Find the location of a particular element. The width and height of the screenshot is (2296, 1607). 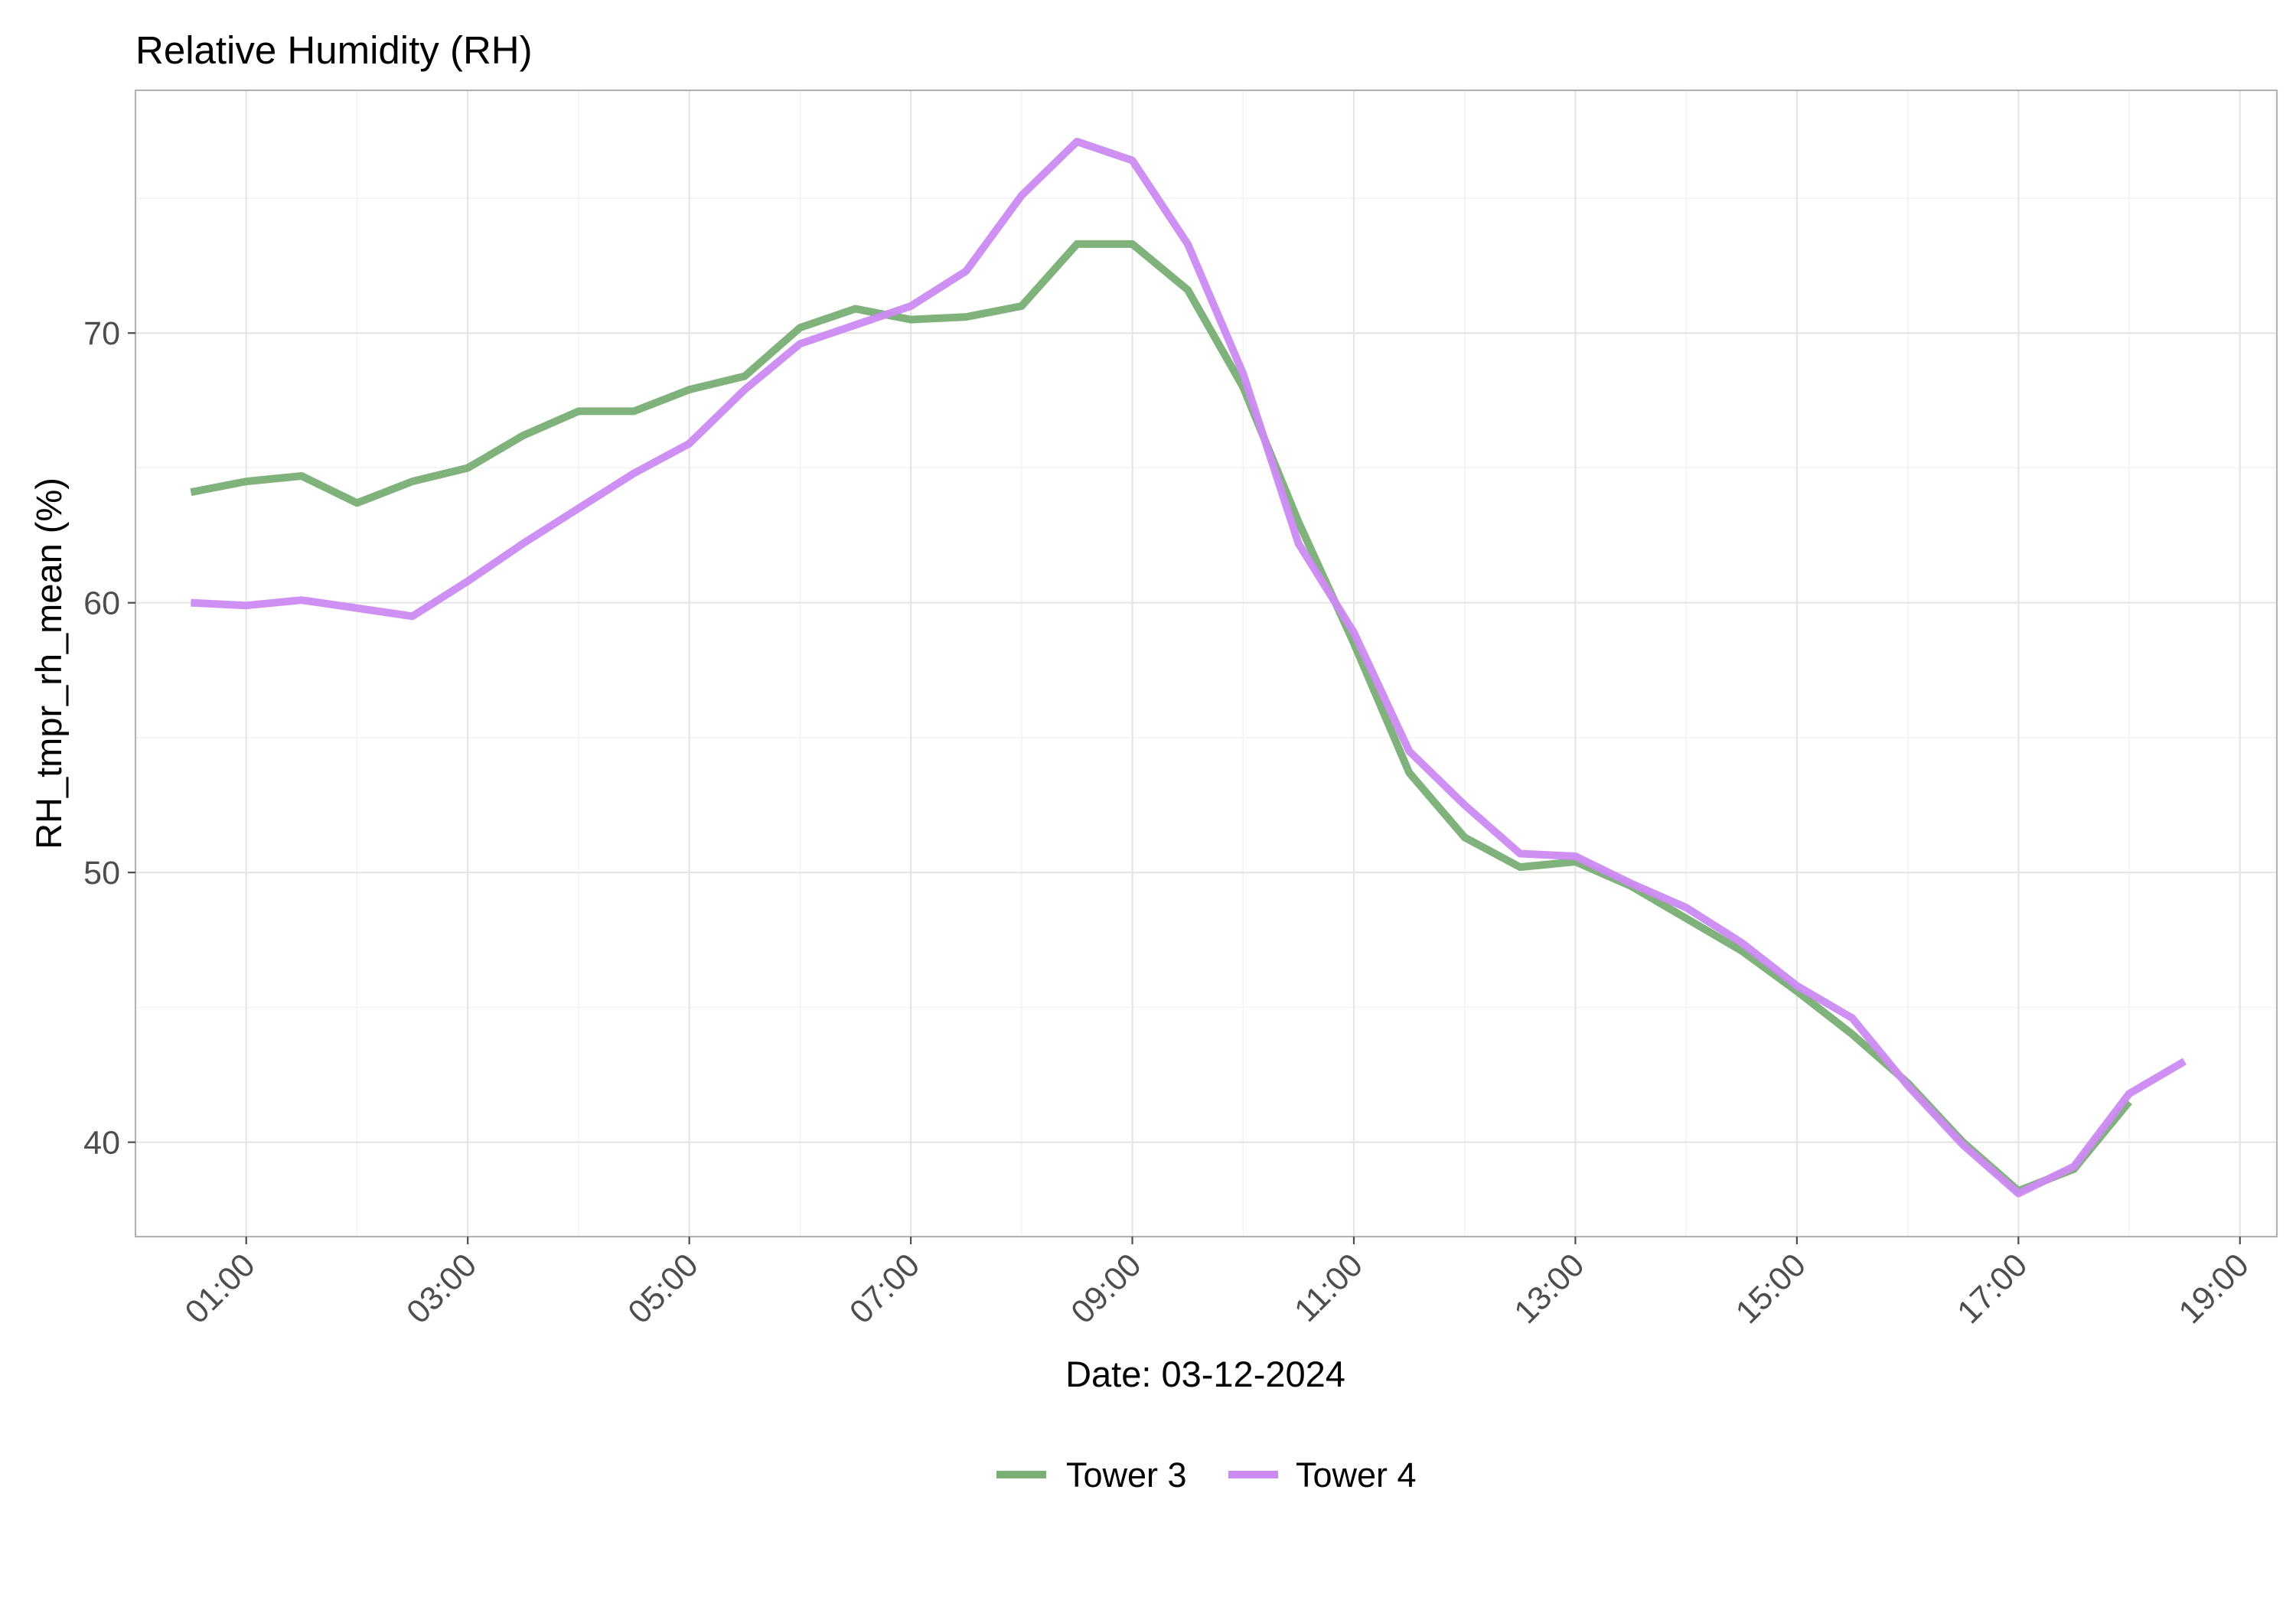

x-tick-label: 09:00 is located at coordinates (1107, 1289).